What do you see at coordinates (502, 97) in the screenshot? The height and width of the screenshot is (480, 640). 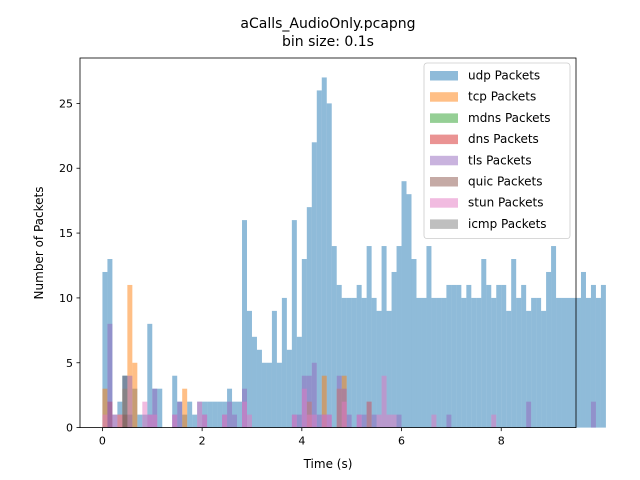 I see `legend-label: tcp Packets` at bounding box center [502, 97].